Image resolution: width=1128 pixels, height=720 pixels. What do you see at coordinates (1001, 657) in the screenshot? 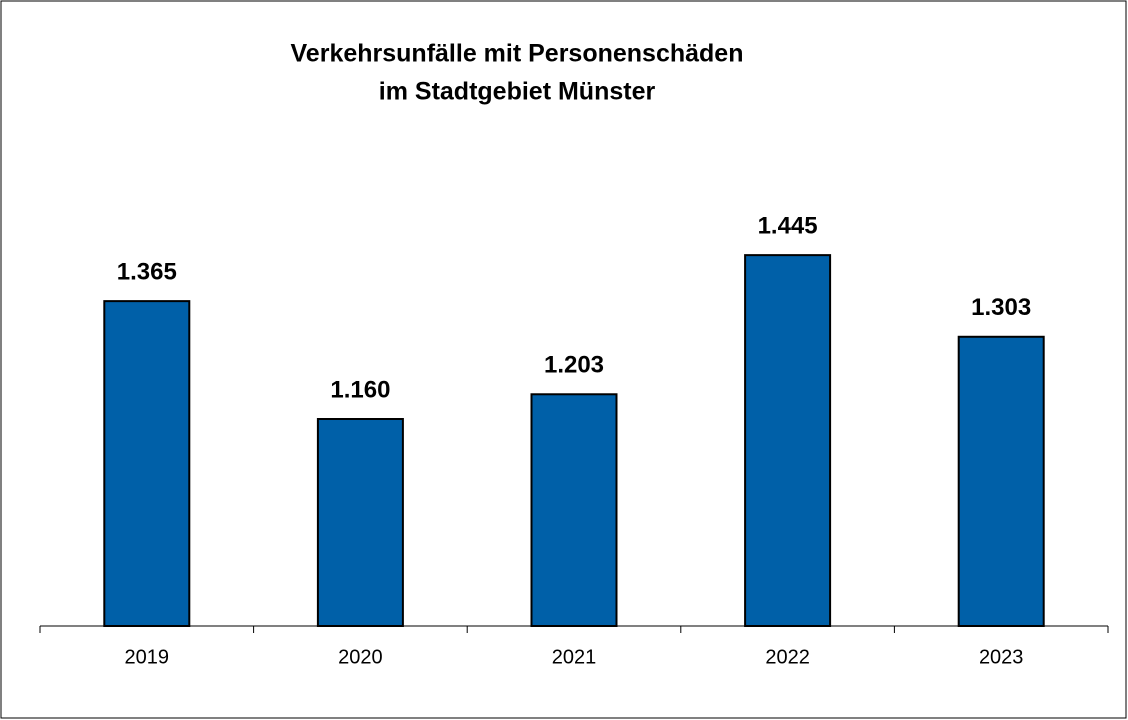
I see `x-tick-label: 2023` at bounding box center [1001, 657].